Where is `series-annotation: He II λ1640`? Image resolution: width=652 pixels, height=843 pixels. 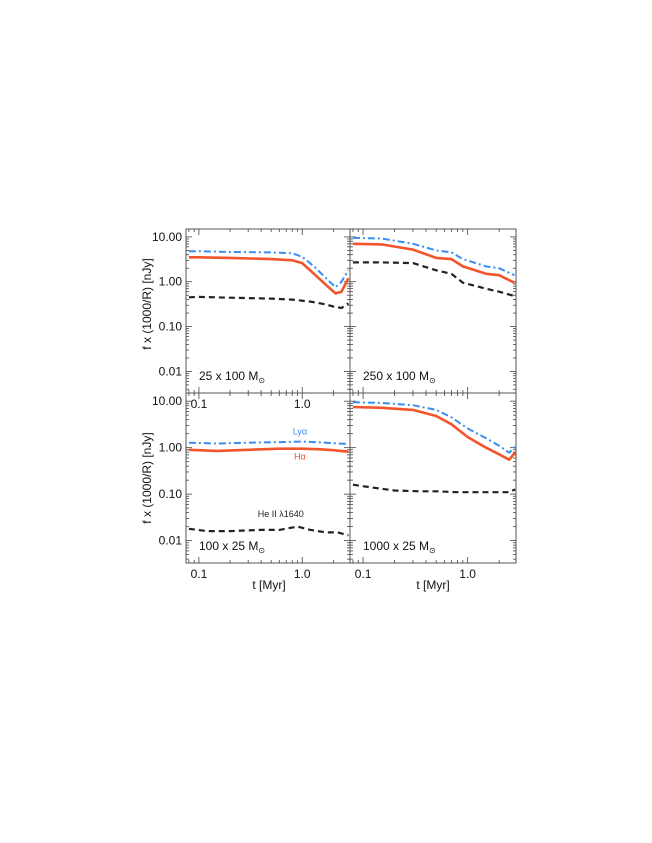 series-annotation: He II λ1640 is located at coordinates (281, 514).